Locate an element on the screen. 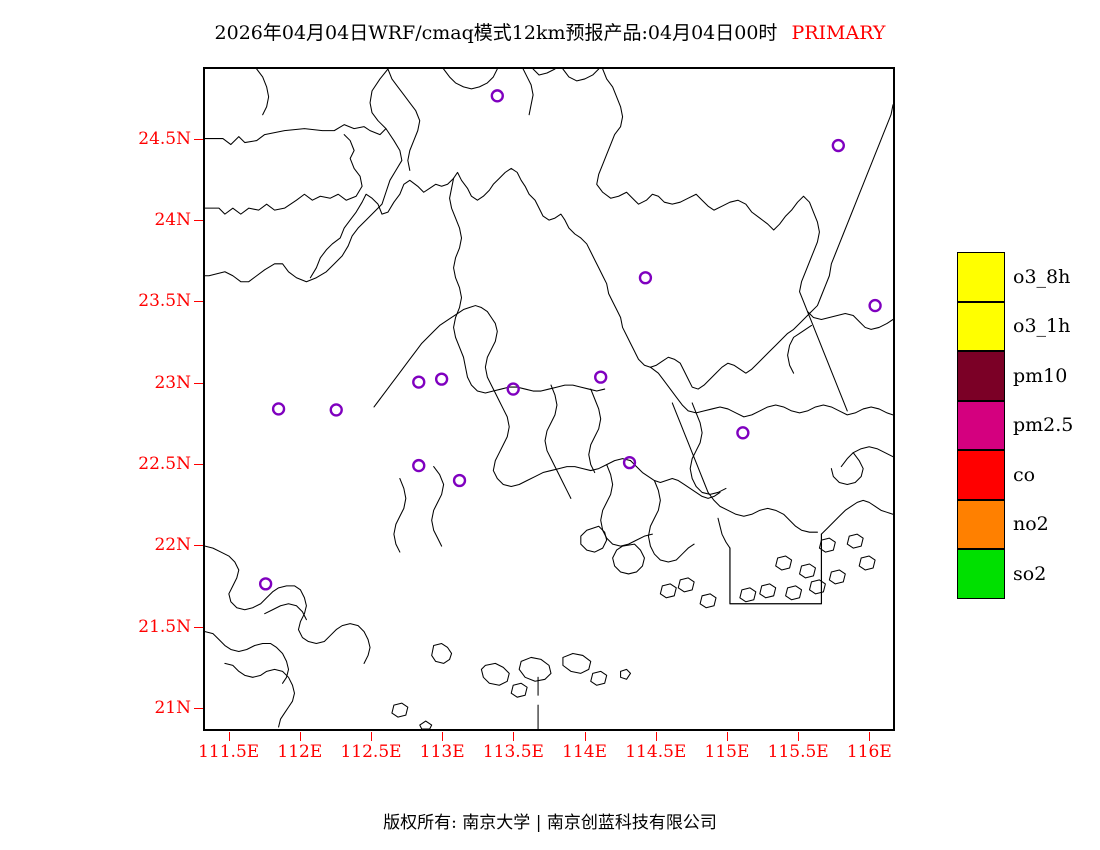  y-axis-label: 23.5N is located at coordinates (164, 301).